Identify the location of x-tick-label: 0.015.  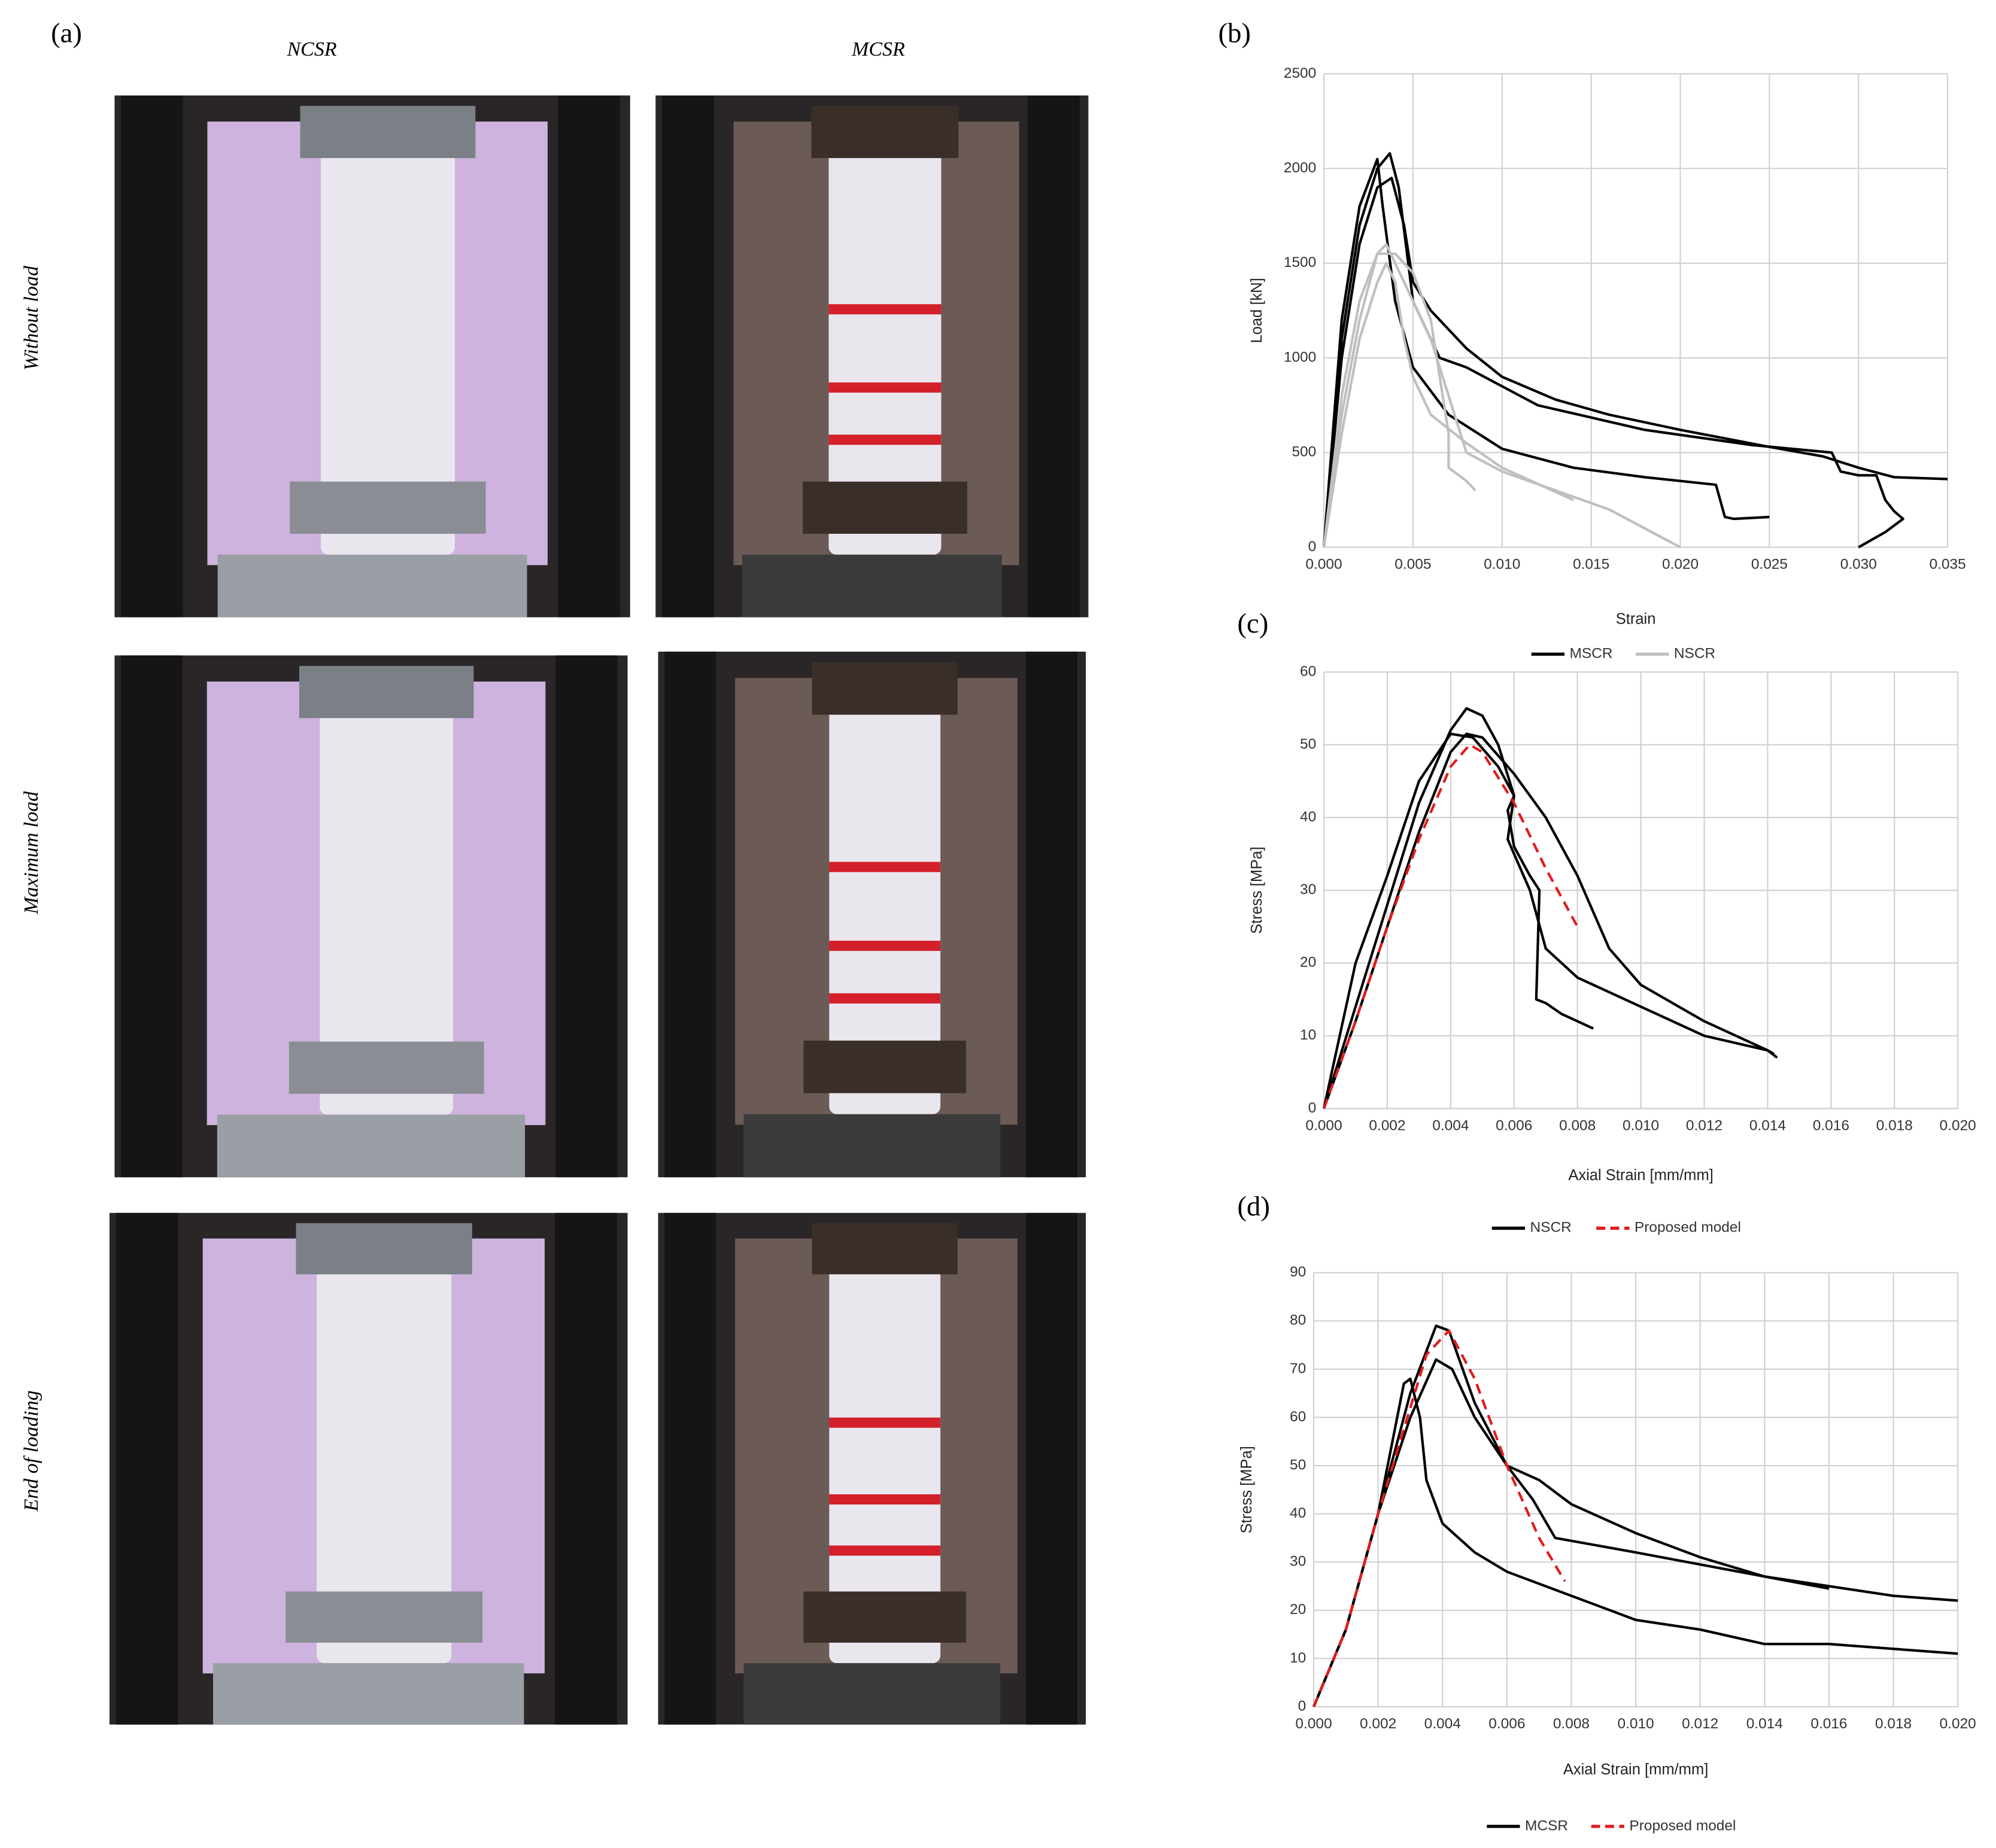
(1591, 565).